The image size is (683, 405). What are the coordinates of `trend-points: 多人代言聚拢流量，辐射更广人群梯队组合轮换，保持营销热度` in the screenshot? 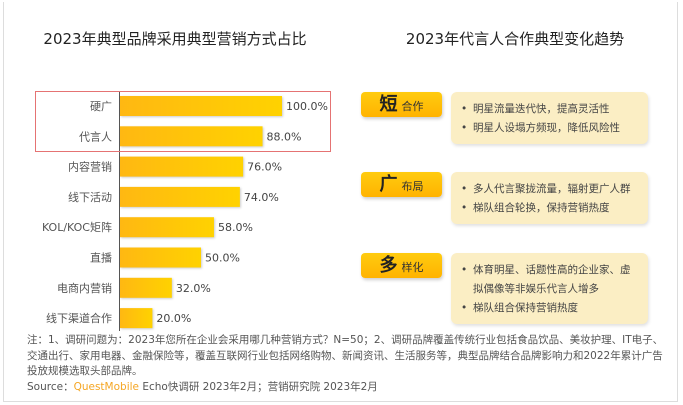 It's located at (549, 198).